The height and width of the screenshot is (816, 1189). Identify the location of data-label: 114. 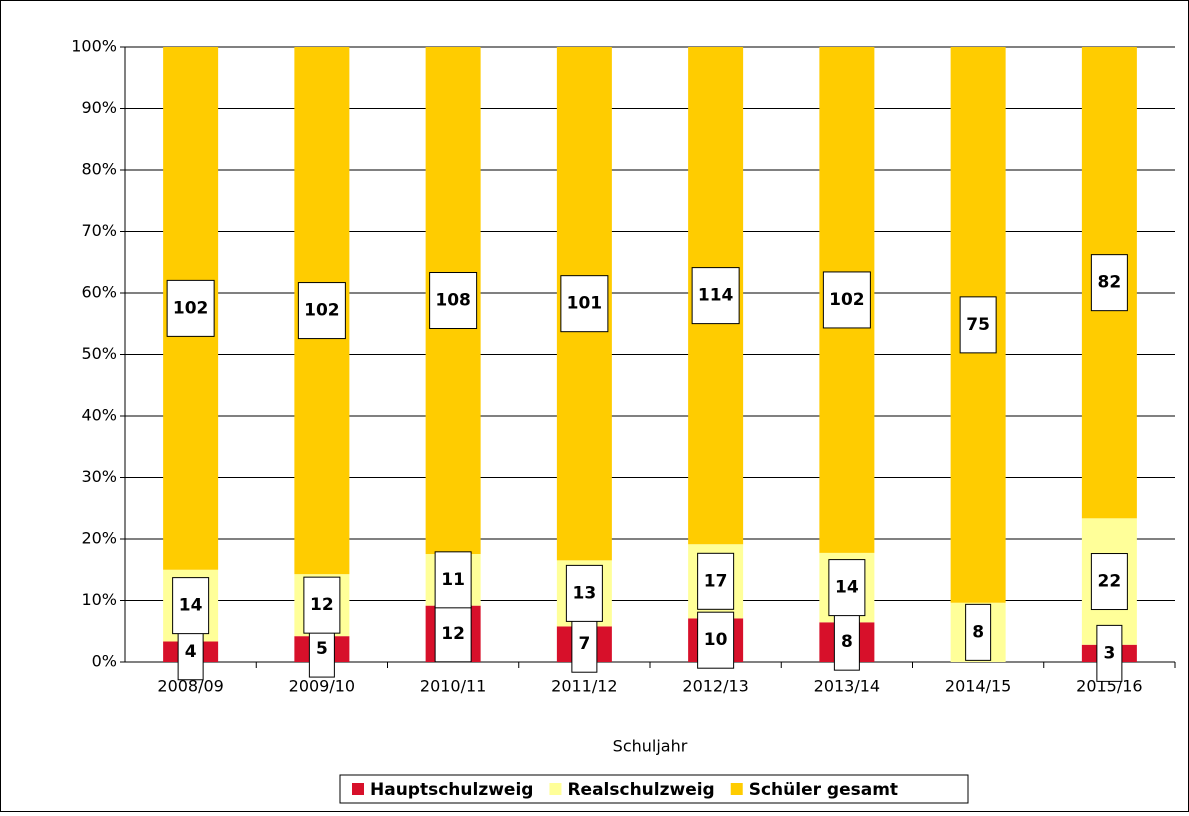
(716, 296).